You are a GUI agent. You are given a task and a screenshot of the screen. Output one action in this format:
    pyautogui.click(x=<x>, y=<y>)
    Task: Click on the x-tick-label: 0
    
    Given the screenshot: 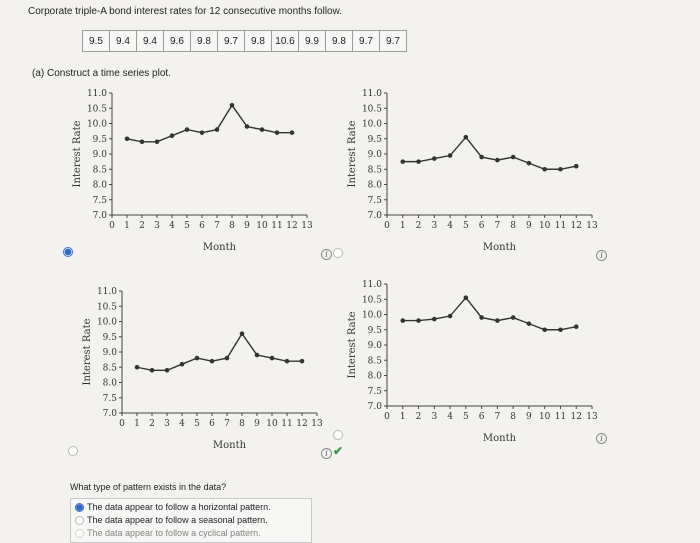 What is the action you would take?
    pyautogui.click(x=122, y=424)
    